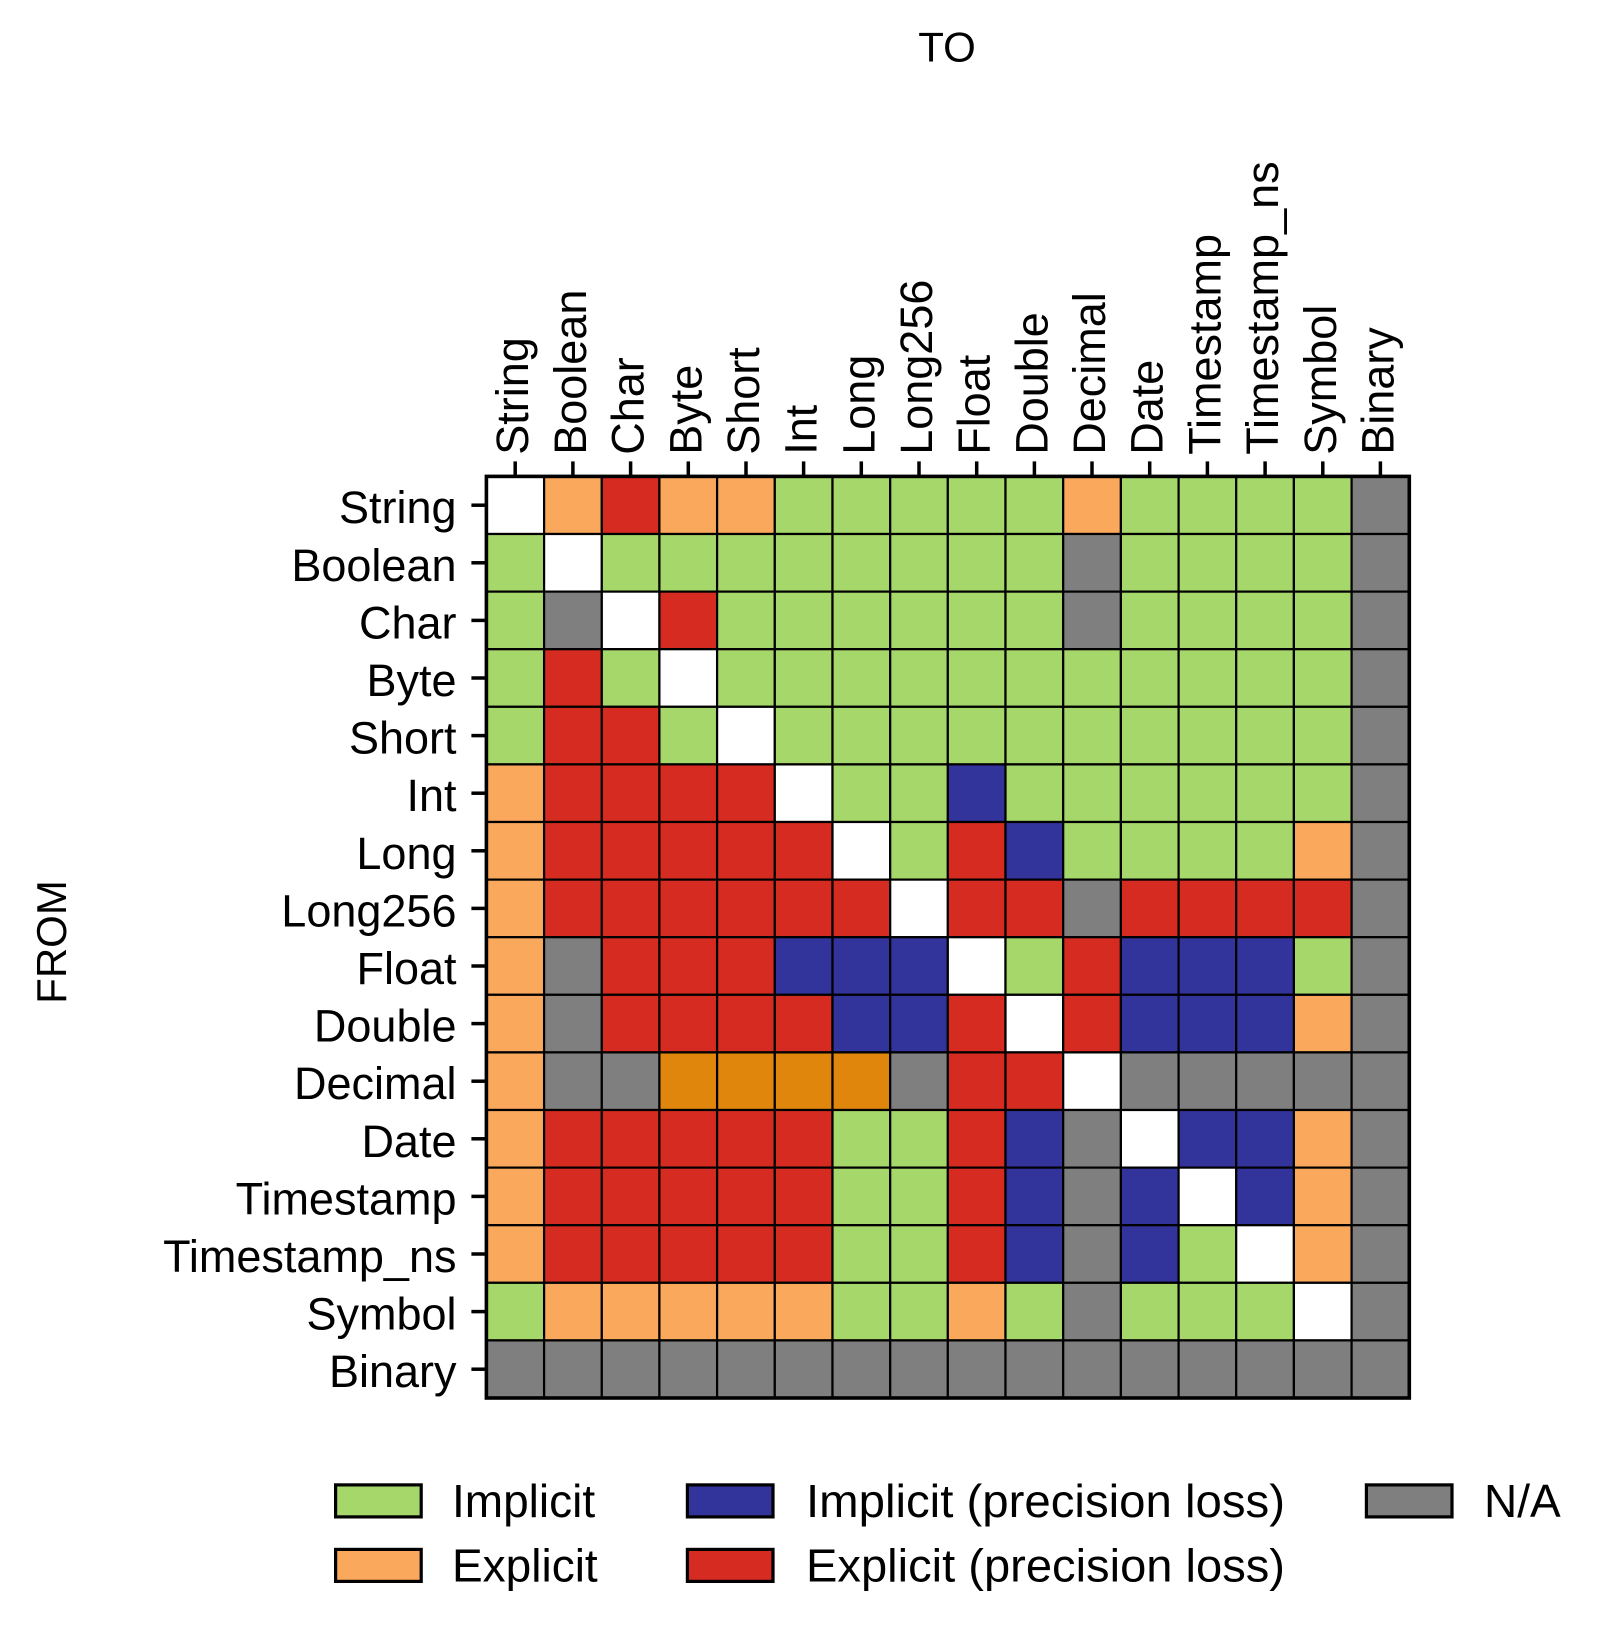 The width and height of the screenshot is (1606, 1635). I want to click on svg-text: Explicit, so click(525, 1566).